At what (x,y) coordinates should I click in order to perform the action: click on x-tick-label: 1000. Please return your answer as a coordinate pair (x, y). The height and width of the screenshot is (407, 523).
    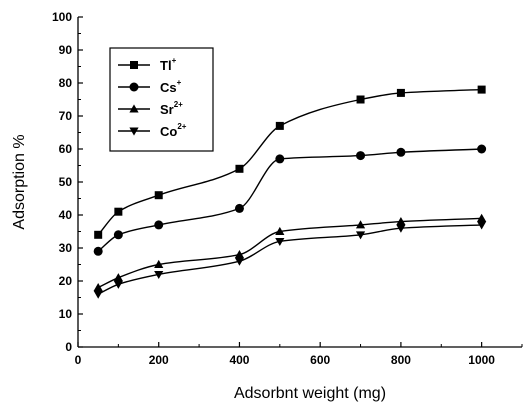
    Looking at the image, I should click on (481, 360).